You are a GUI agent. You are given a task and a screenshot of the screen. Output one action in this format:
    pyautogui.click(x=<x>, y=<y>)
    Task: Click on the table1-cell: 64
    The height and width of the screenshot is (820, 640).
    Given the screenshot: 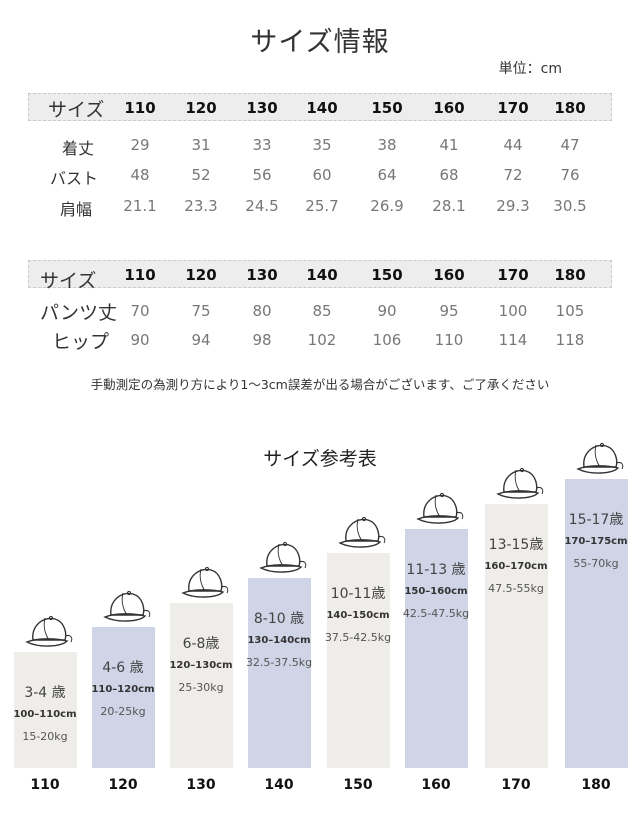 What is the action you would take?
    pyautogui.click(x=387, y=175)
    